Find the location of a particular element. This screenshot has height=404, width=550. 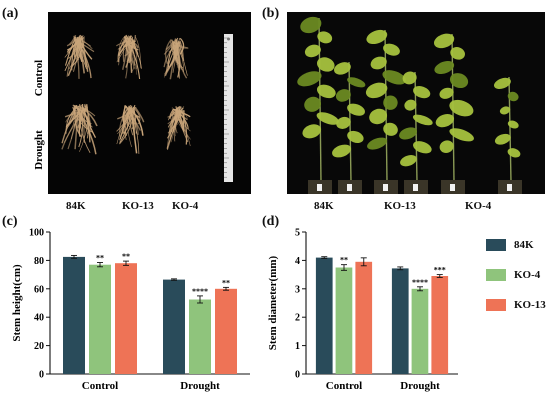

caption-b-ko13: KO-13 is located at coordinates (400, 206).